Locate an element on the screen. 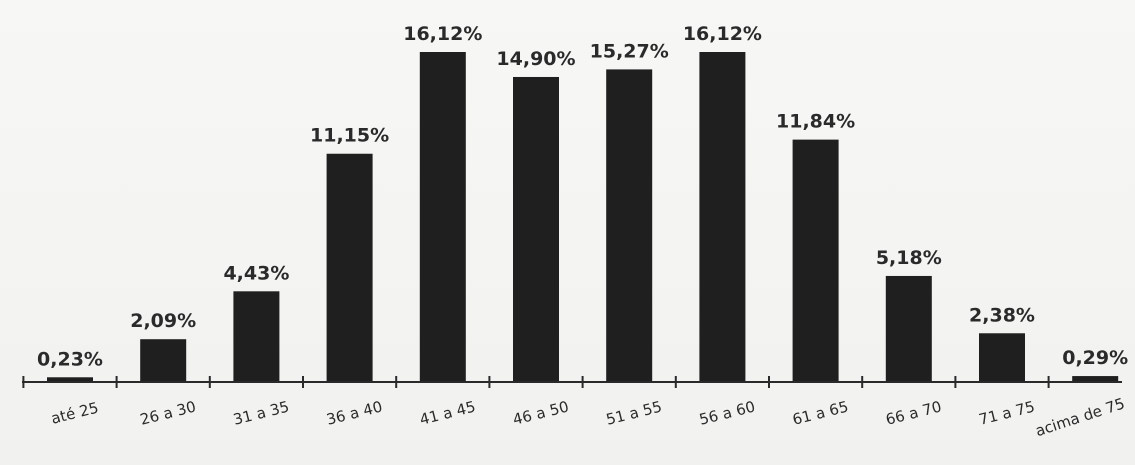  category-tick-label: 26 a 30 is located at coordinates (168, 413).